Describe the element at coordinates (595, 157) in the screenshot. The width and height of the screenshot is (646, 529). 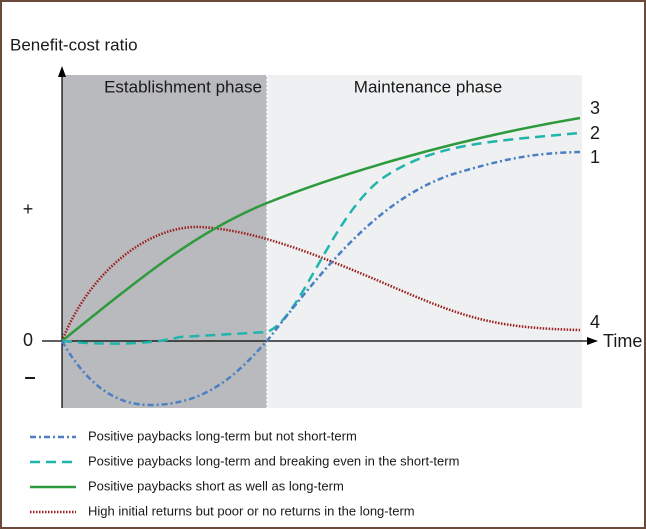
I see `curve-label: 1` at that location.